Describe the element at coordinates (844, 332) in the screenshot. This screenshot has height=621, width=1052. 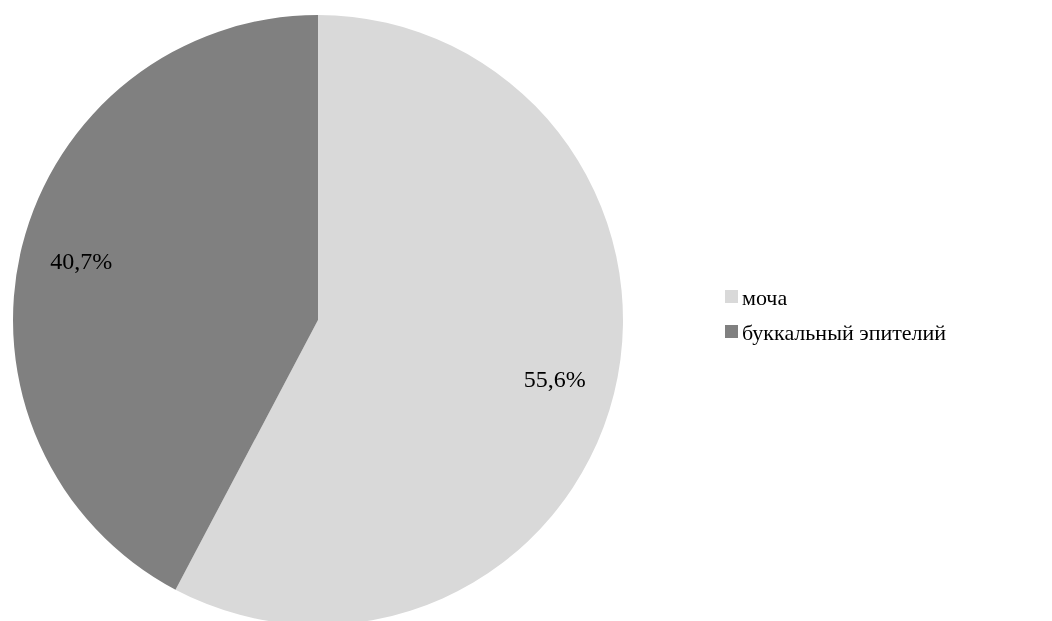
I see `legend-label: буккальный эпителий` at that location.